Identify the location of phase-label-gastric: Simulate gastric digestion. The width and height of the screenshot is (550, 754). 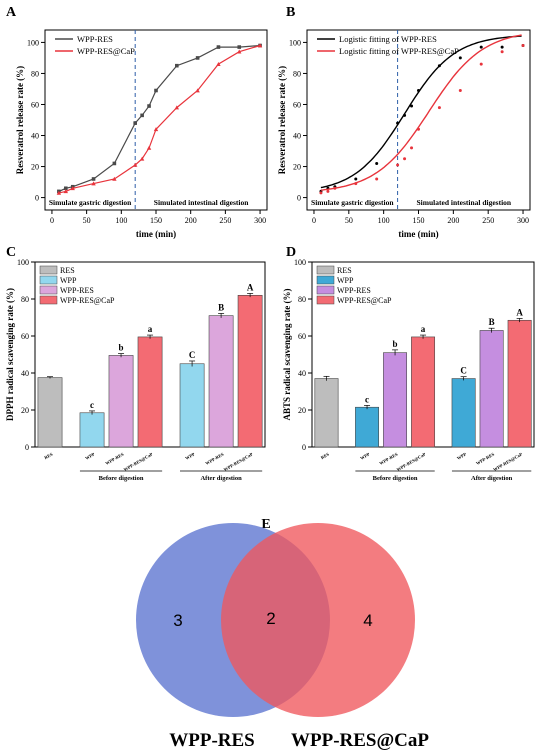
(352, 202).